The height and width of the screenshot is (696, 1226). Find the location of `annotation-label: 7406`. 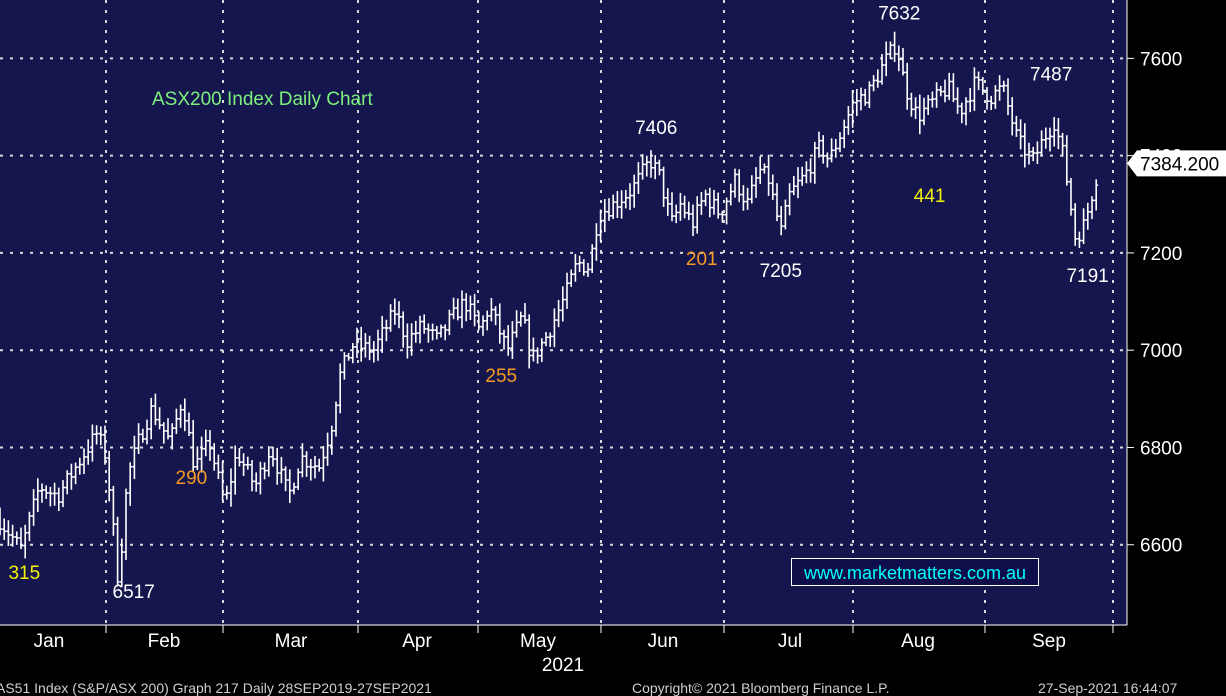

annotation-label: 7406 is located at coordinates (656, 128).